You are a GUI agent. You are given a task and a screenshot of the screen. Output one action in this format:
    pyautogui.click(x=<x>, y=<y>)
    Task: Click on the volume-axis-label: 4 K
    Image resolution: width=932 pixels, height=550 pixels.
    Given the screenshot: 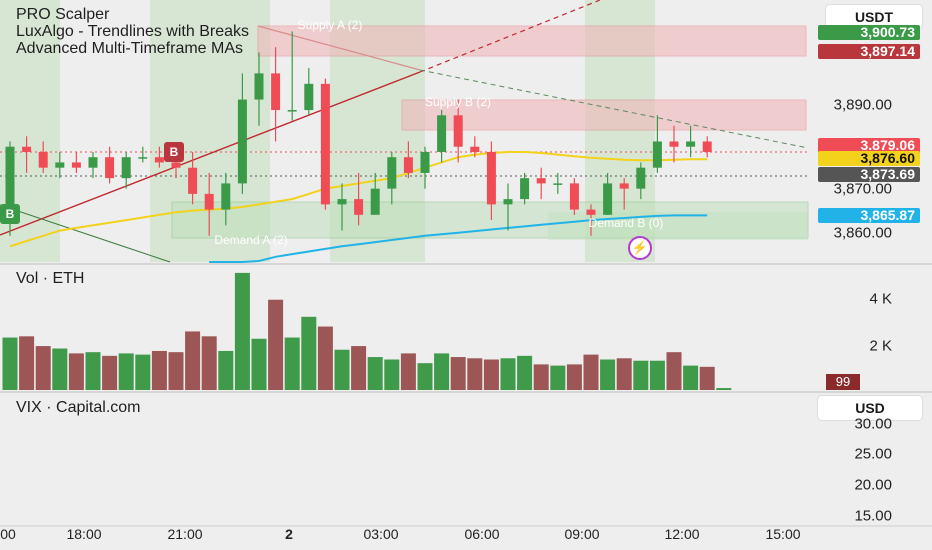 What is the action you would take?
    pyautogui.click(x=880, y=299)
    